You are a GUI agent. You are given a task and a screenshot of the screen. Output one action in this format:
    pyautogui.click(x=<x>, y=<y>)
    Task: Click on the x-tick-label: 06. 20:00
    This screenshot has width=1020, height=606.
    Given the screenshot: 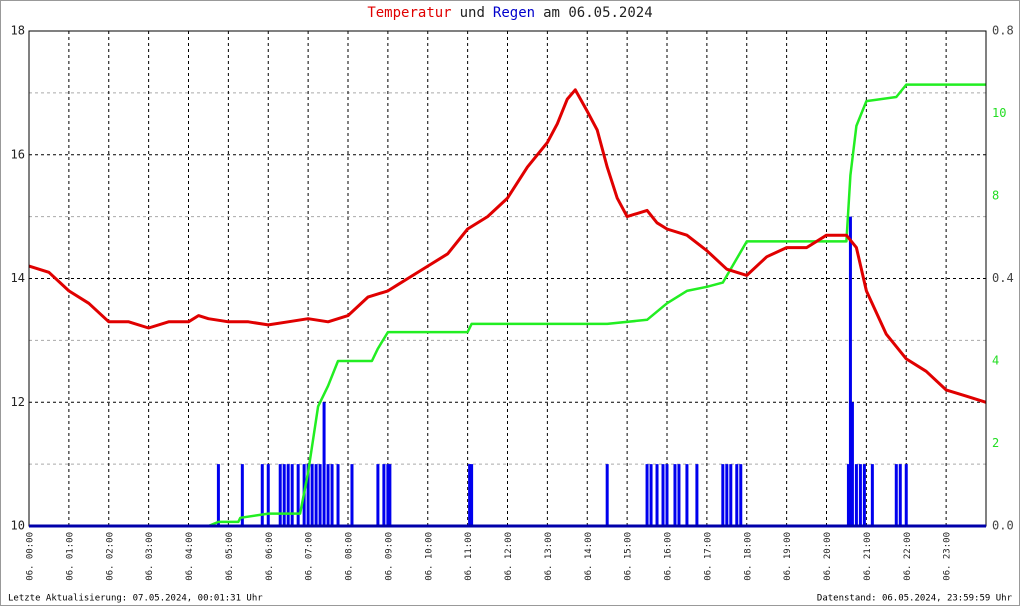 What is the action you would take?
    pyautogui.click(x=828, y=556)
    